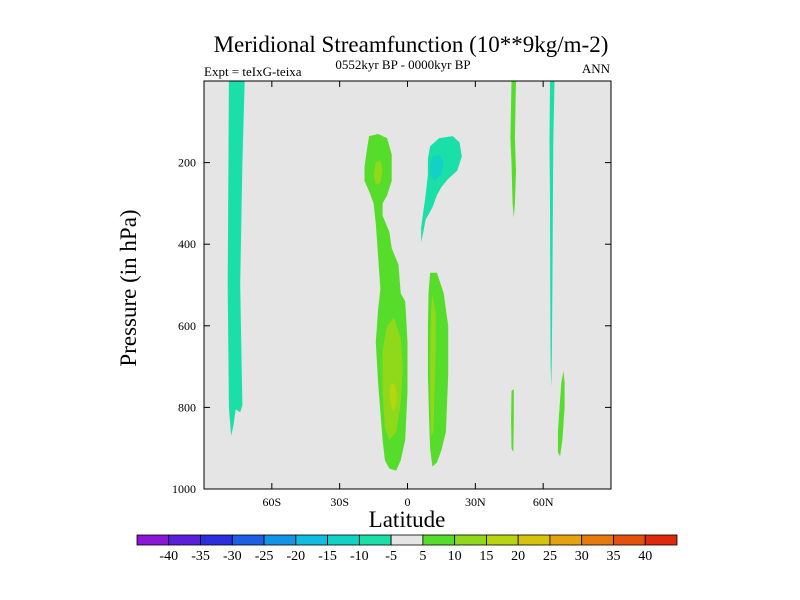 The image size is (800, 600). What do you see at coordinates (187, 407) in the screenshot?
I see `y-tick-label-3: 800` at bounding box center [187, 407].